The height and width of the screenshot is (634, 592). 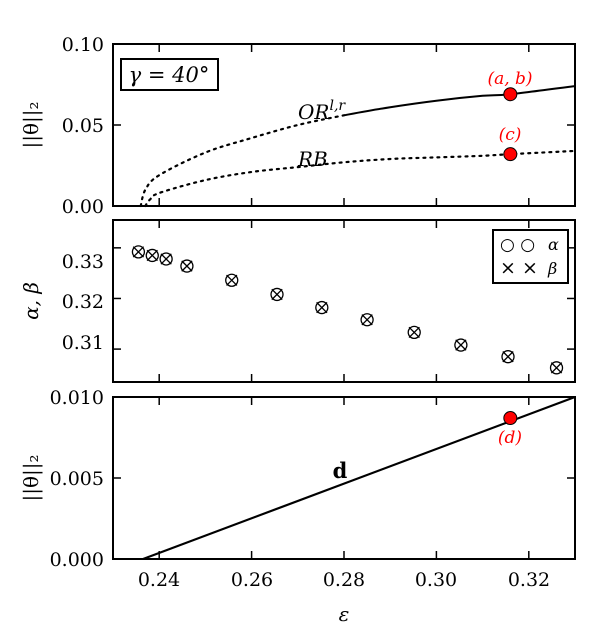 I want to click on series-rb-dotted, so click(x=360, y=178).